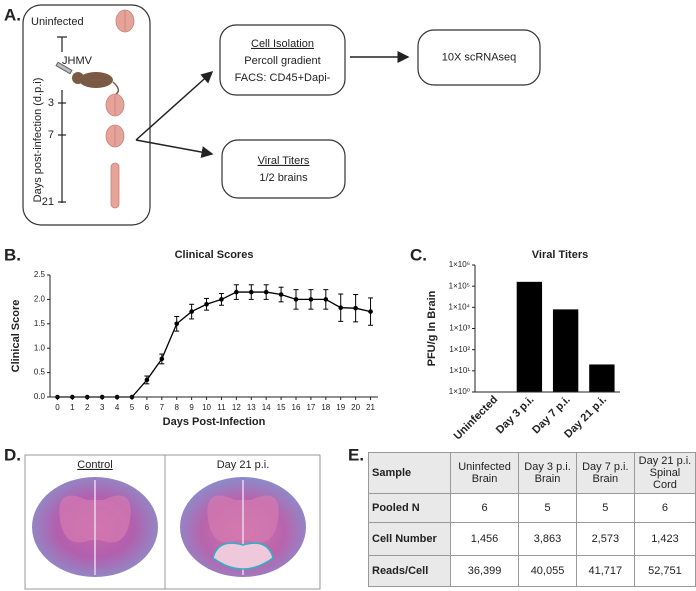 The height and width of the screenshot is (591, 696). Describe the element at coordinates (12, 454) in the screenshot. I see `panel-label: D.` at that location.